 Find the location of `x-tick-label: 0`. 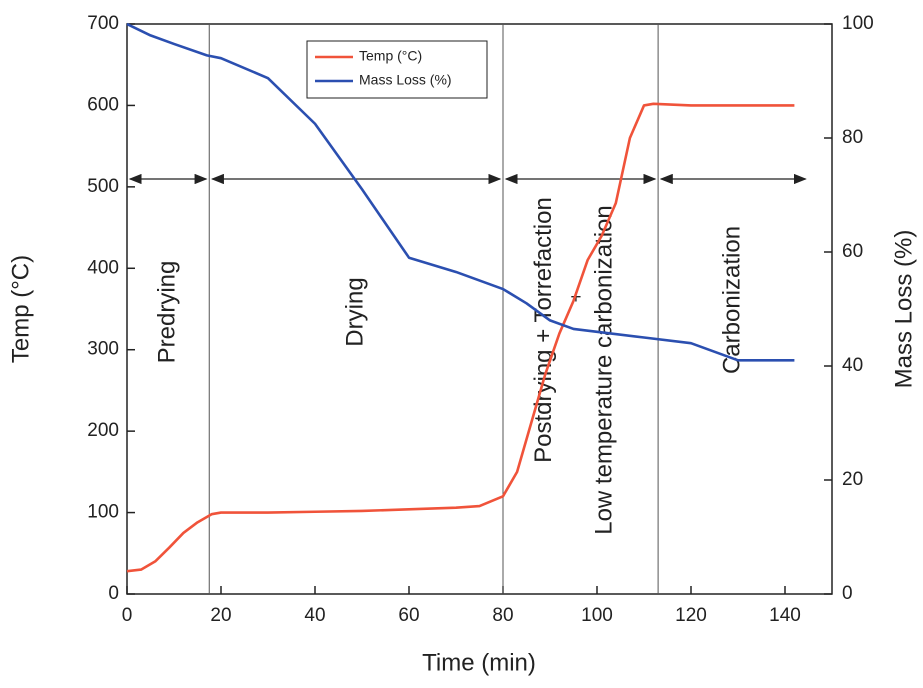

x-tick-label: 0 is located at coordinates (127, 615).